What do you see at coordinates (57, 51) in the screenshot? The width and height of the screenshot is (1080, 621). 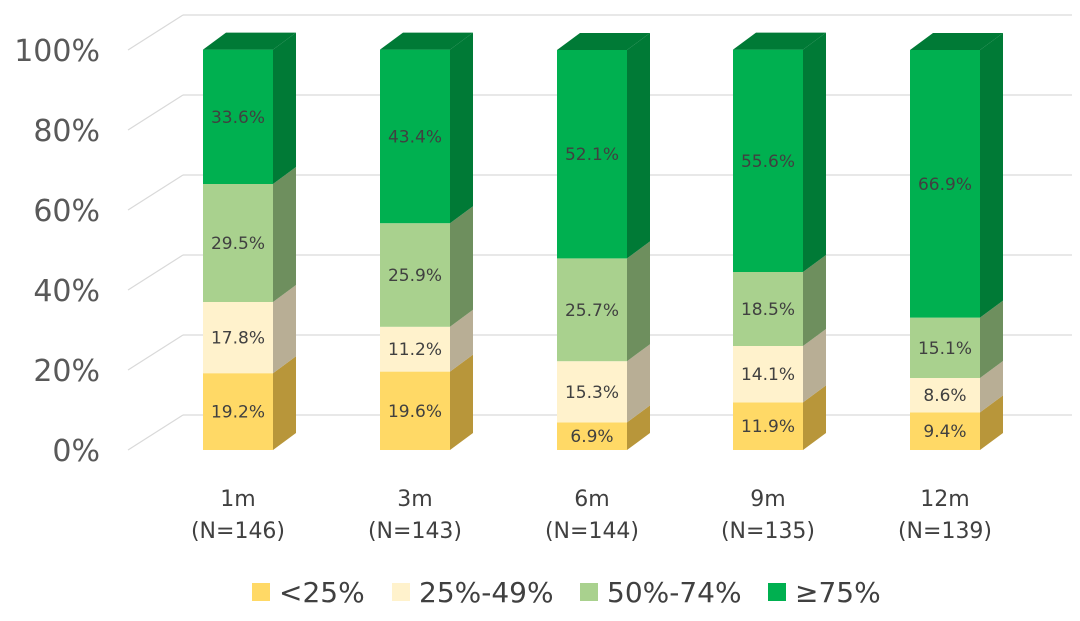 I see `y-tick-label: 100%` at bounding box center [57, 51].